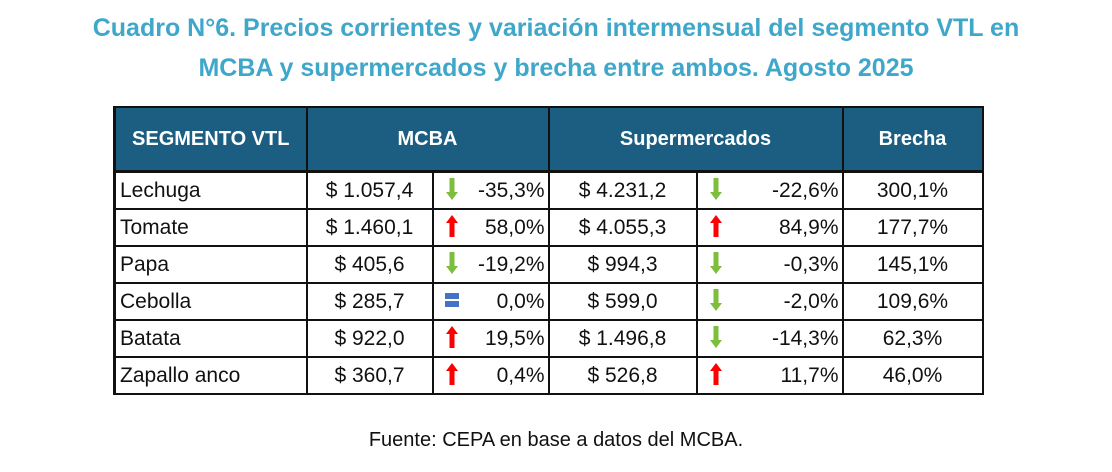 This screenshot has width=1112, height=472. What do you see at coordinates (912, 139) in the screenshot?
I see `header-brecha: Brecha` at bounding box center [912, 139].